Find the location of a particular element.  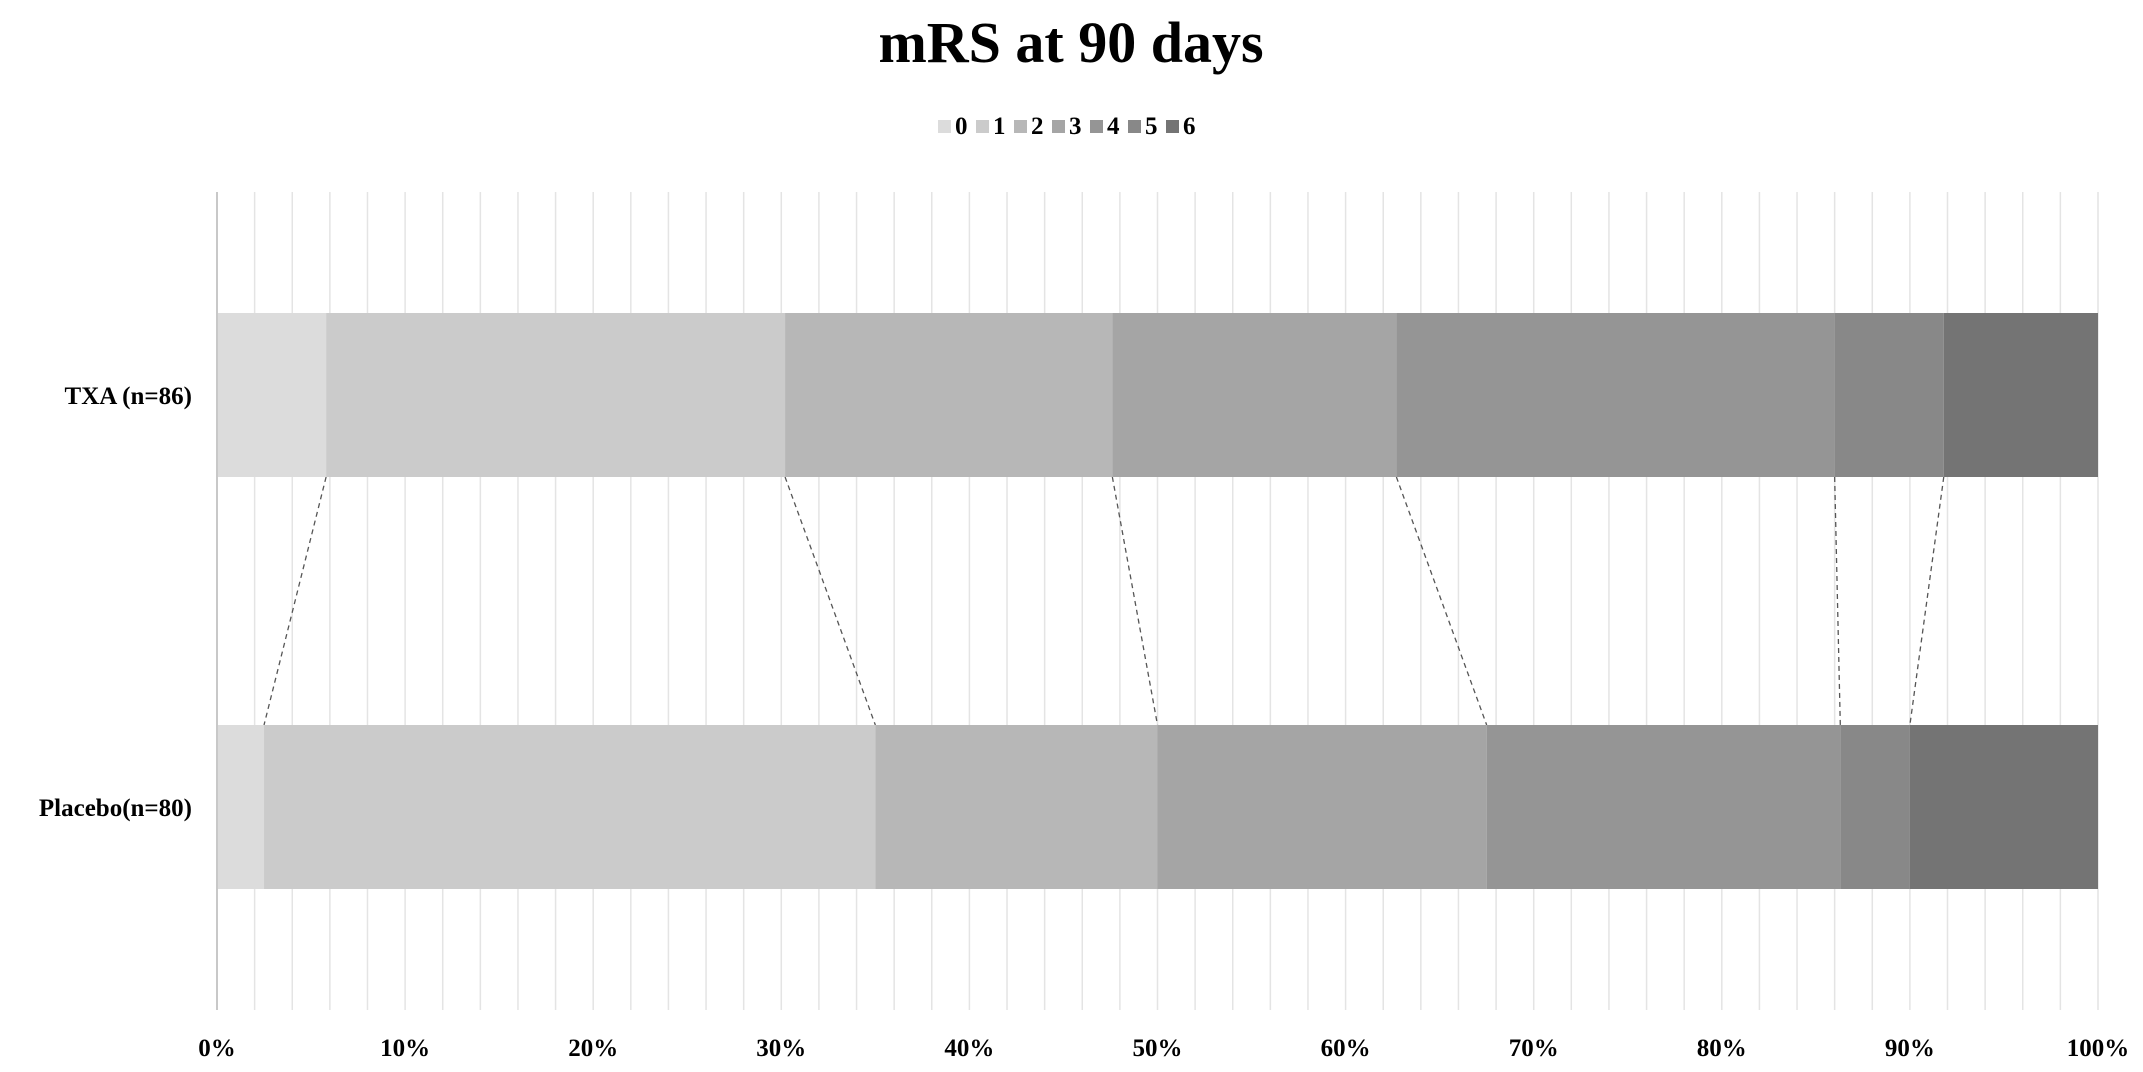

legend-label: 5 is located at coordinates (1151, 126).